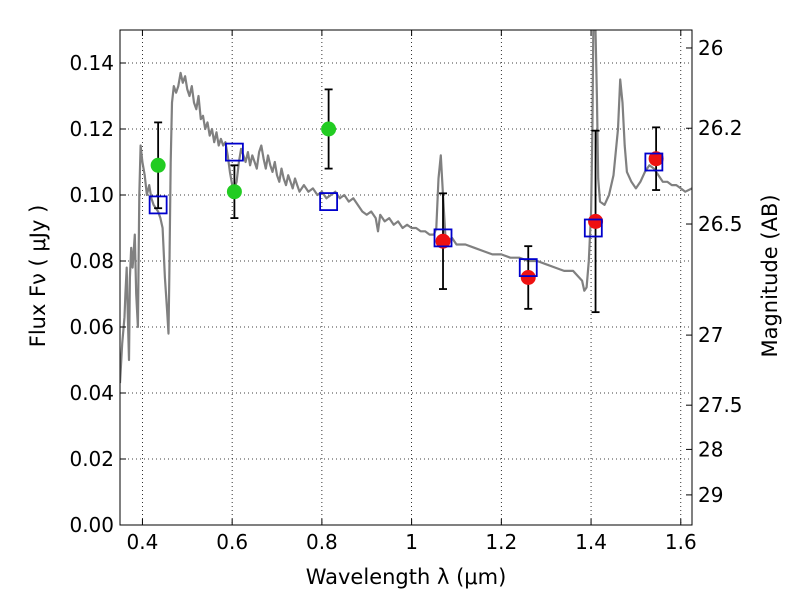 The image size is (800, 600). I want to click on x-tick-label: 0.4, so click(143, 542).